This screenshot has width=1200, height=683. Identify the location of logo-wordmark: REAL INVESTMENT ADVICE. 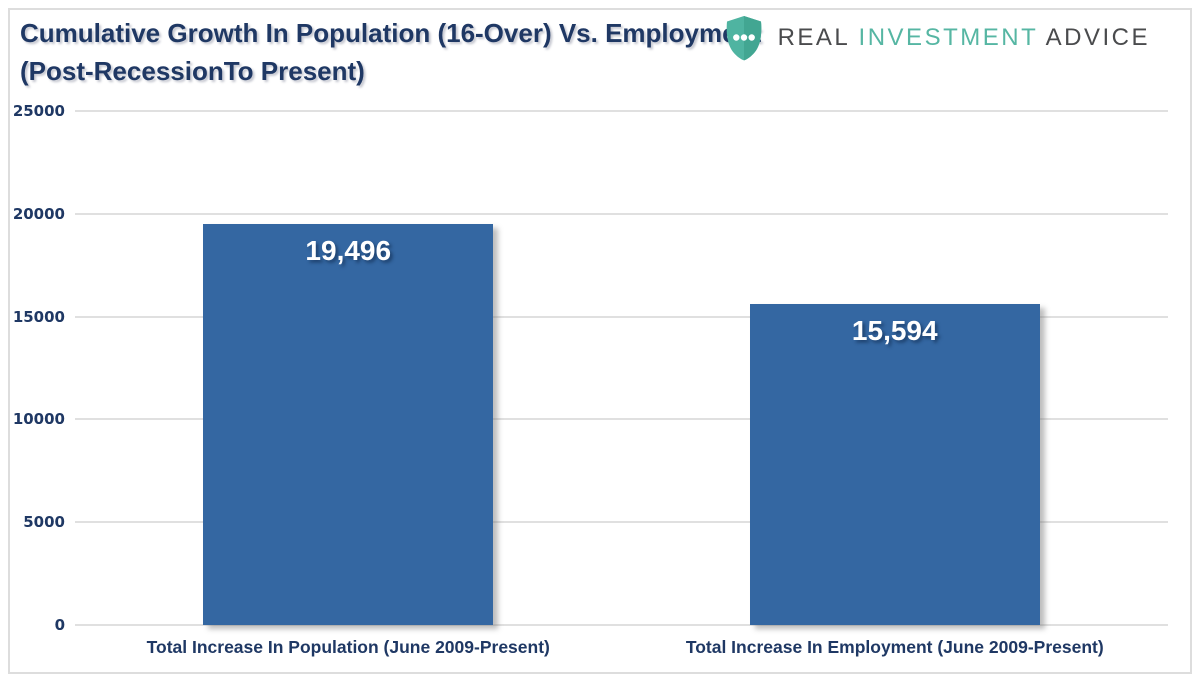
(964, 38).